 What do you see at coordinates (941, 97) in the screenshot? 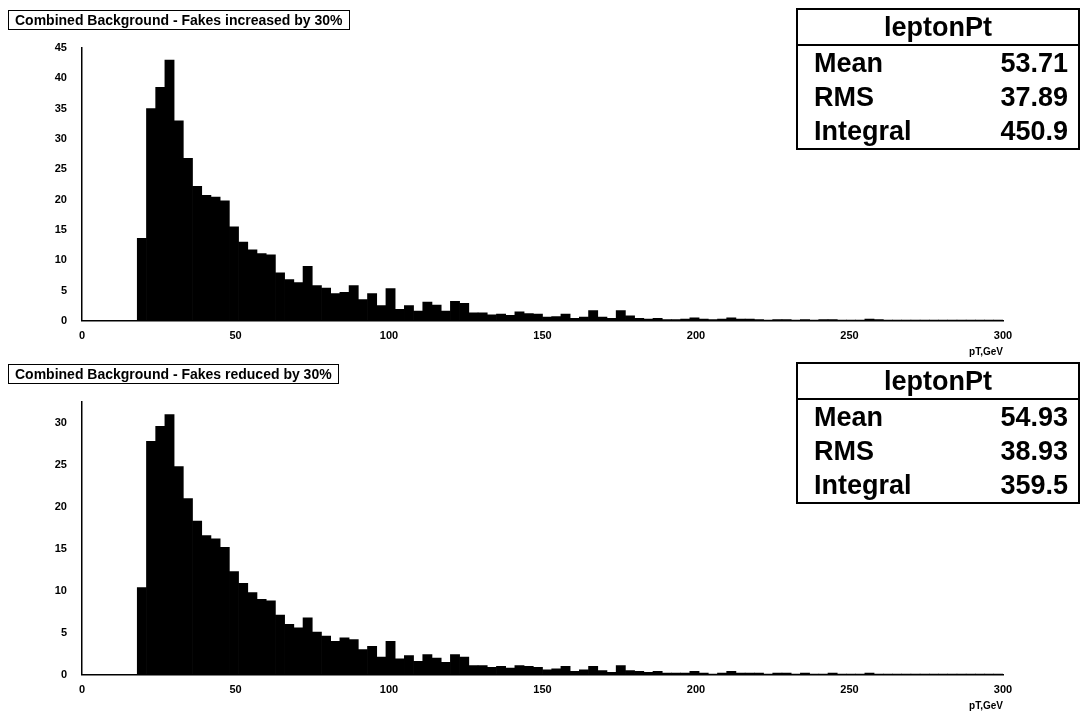
I see `text: RMS 37.89` at bounding box center [941, 97].